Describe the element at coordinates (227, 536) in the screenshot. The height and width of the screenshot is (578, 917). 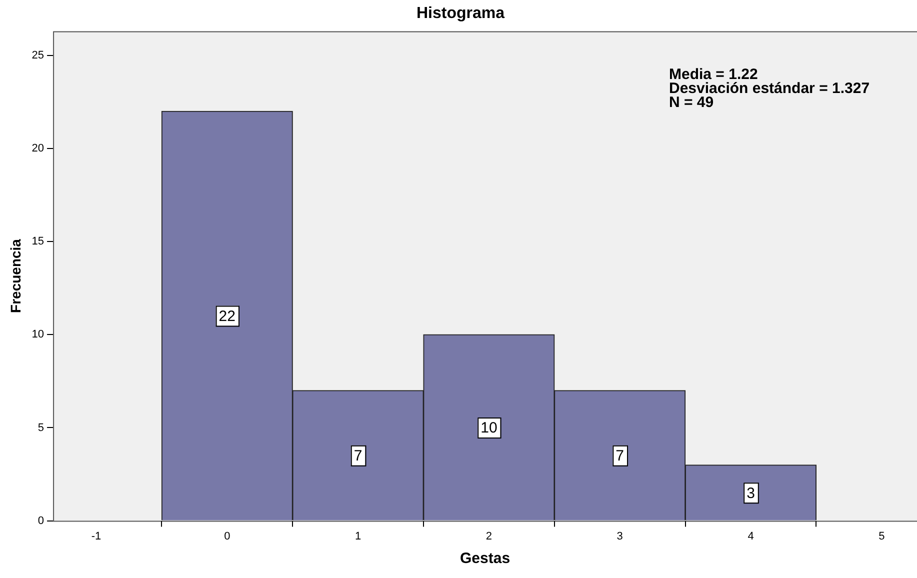
I see `x-tick-label: 0` at that location.